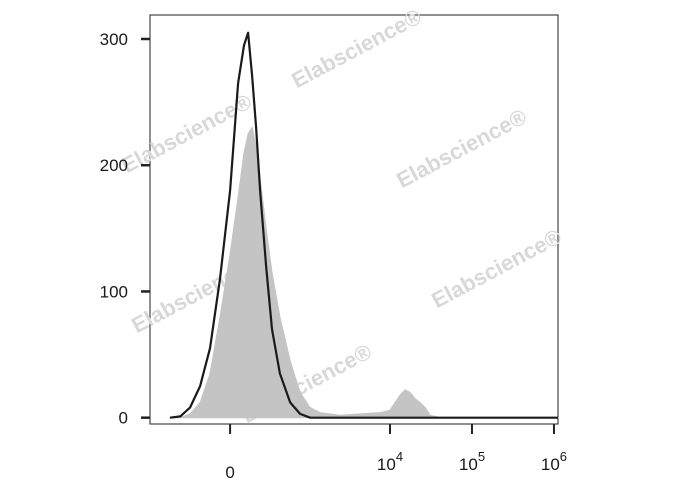 Image resolution: width=688 pixels, height=495 pixels. I want to click on y-tick-label: 300, so click(114, 39).